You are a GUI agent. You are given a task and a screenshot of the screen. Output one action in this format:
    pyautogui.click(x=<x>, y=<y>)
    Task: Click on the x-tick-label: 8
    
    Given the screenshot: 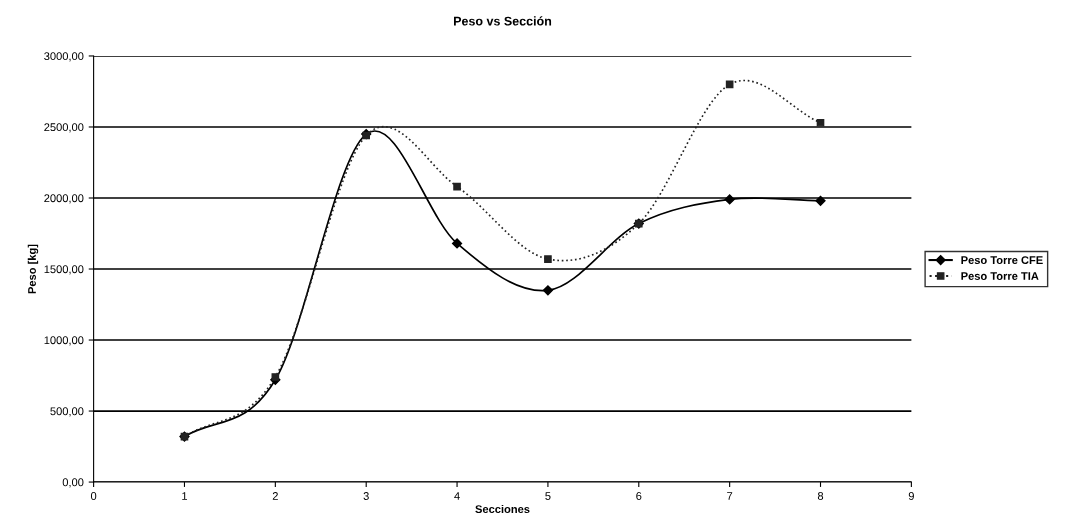 What is the action you would take?
    pyautogui.click(x=820, y=496)
    